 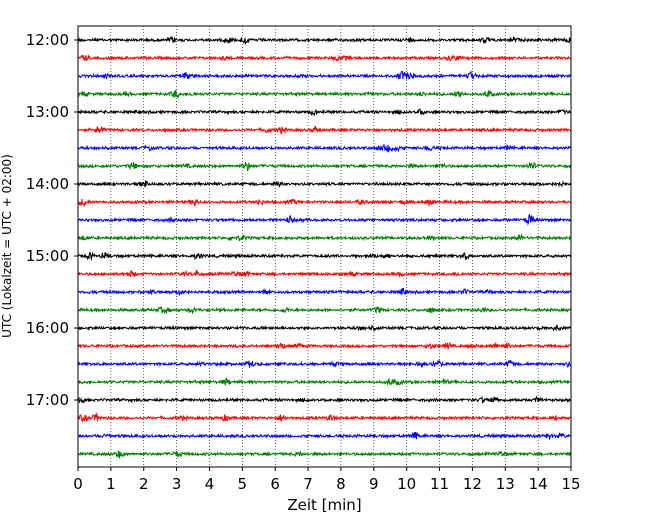 What do you see at coordinates (472, 484) in the screenshot?
I see `x-tick-label: 12` at bounding box center [472, 484].